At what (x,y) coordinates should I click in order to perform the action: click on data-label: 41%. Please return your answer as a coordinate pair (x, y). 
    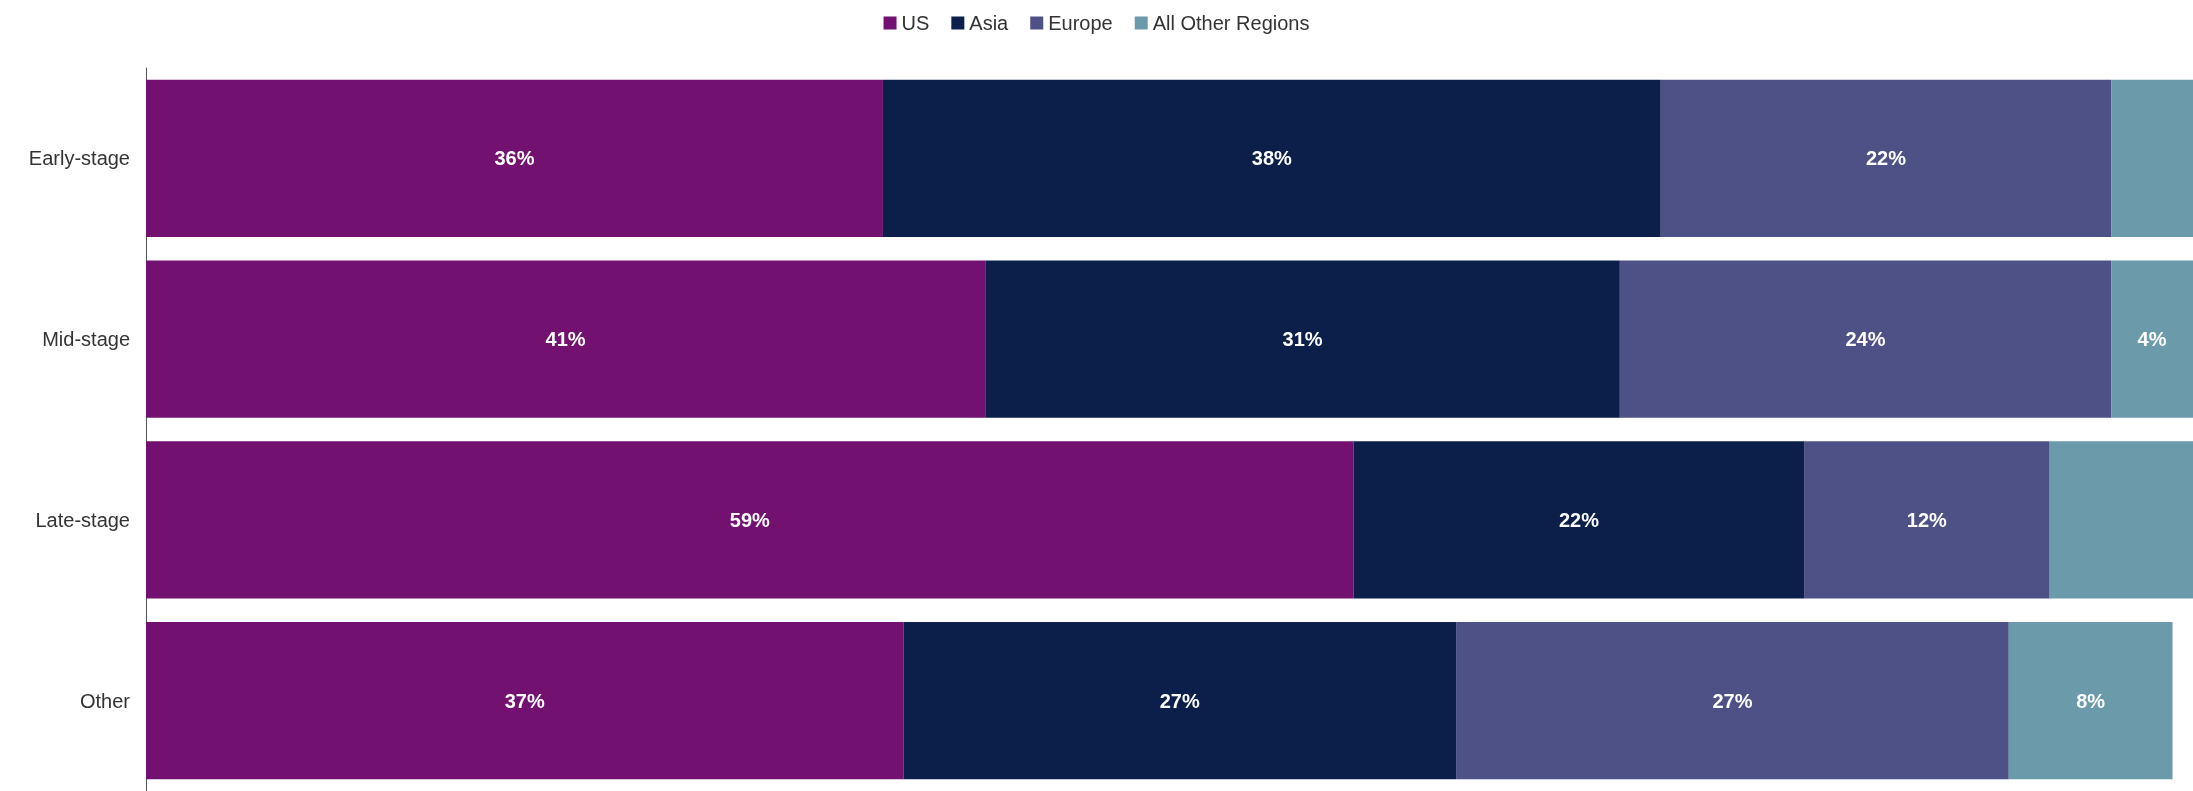
    Looking at the image, I should click on (565, 339).